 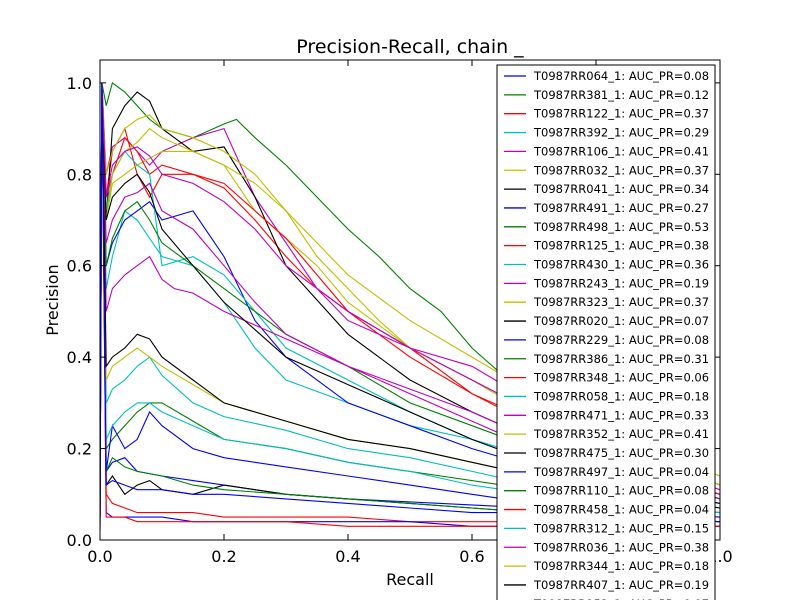 I want to click on legend-label-3: T0987RR122_1: AUC_PR=0.37, so click(x=621, y=114).